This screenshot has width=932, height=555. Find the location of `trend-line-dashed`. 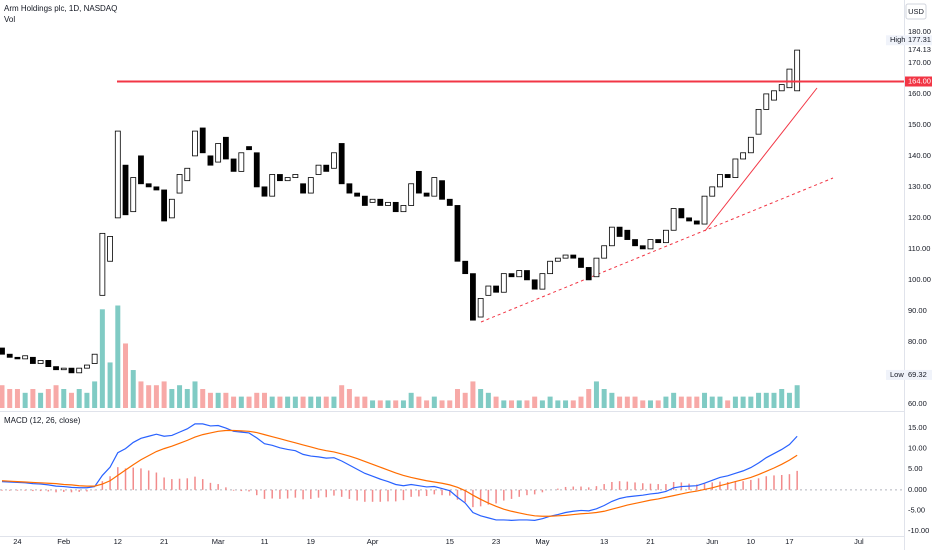

trend-line-dashed is located at coordinates (657, 250).